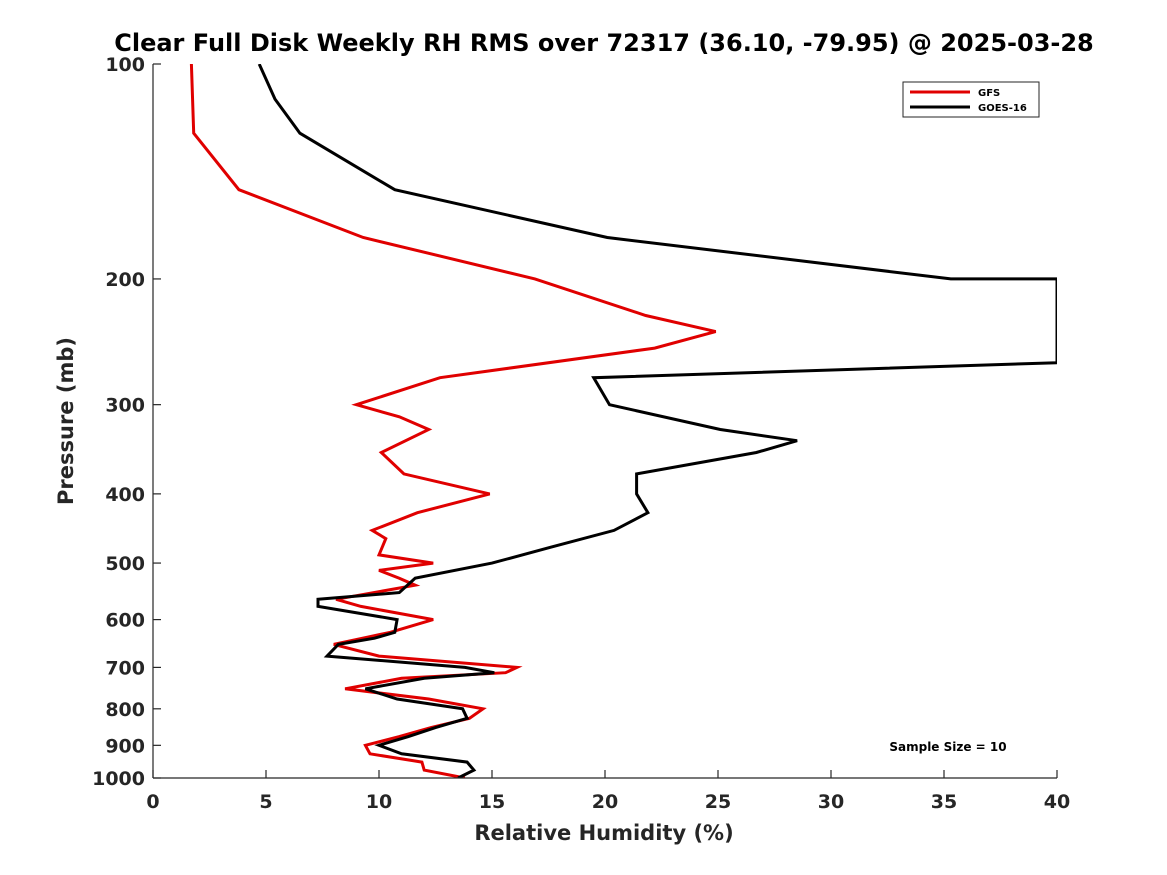 The image size is (1167, 875). Describe the element at coordinates (125, 495) in the screenshot. I see `y-tick-label: 400` at that location.